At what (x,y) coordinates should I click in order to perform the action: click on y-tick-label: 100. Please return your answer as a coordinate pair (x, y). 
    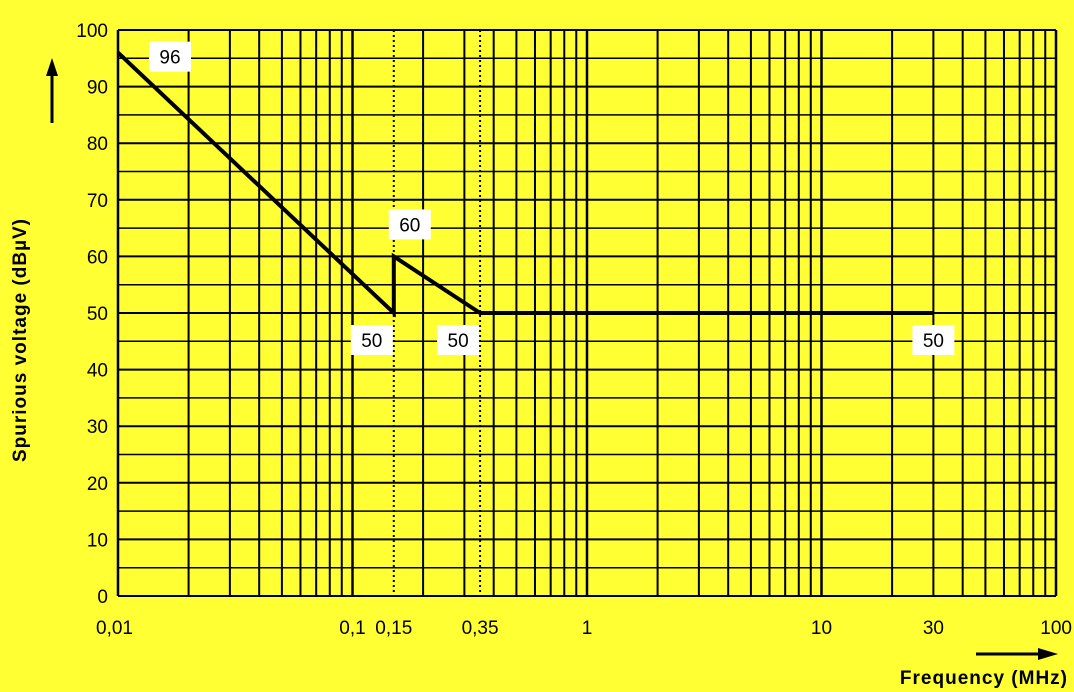
    Looking at the image, I should click on (92, 31).